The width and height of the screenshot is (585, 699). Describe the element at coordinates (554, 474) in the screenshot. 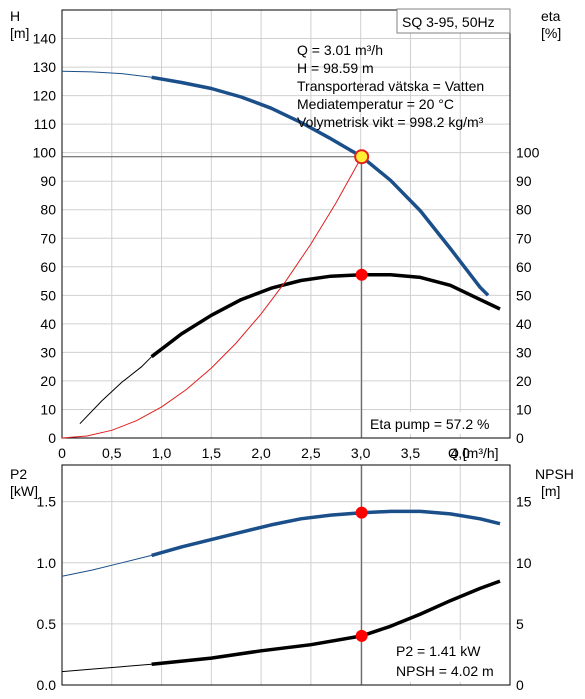

I see `bottom-right-axis-label: NPSH` at that location.